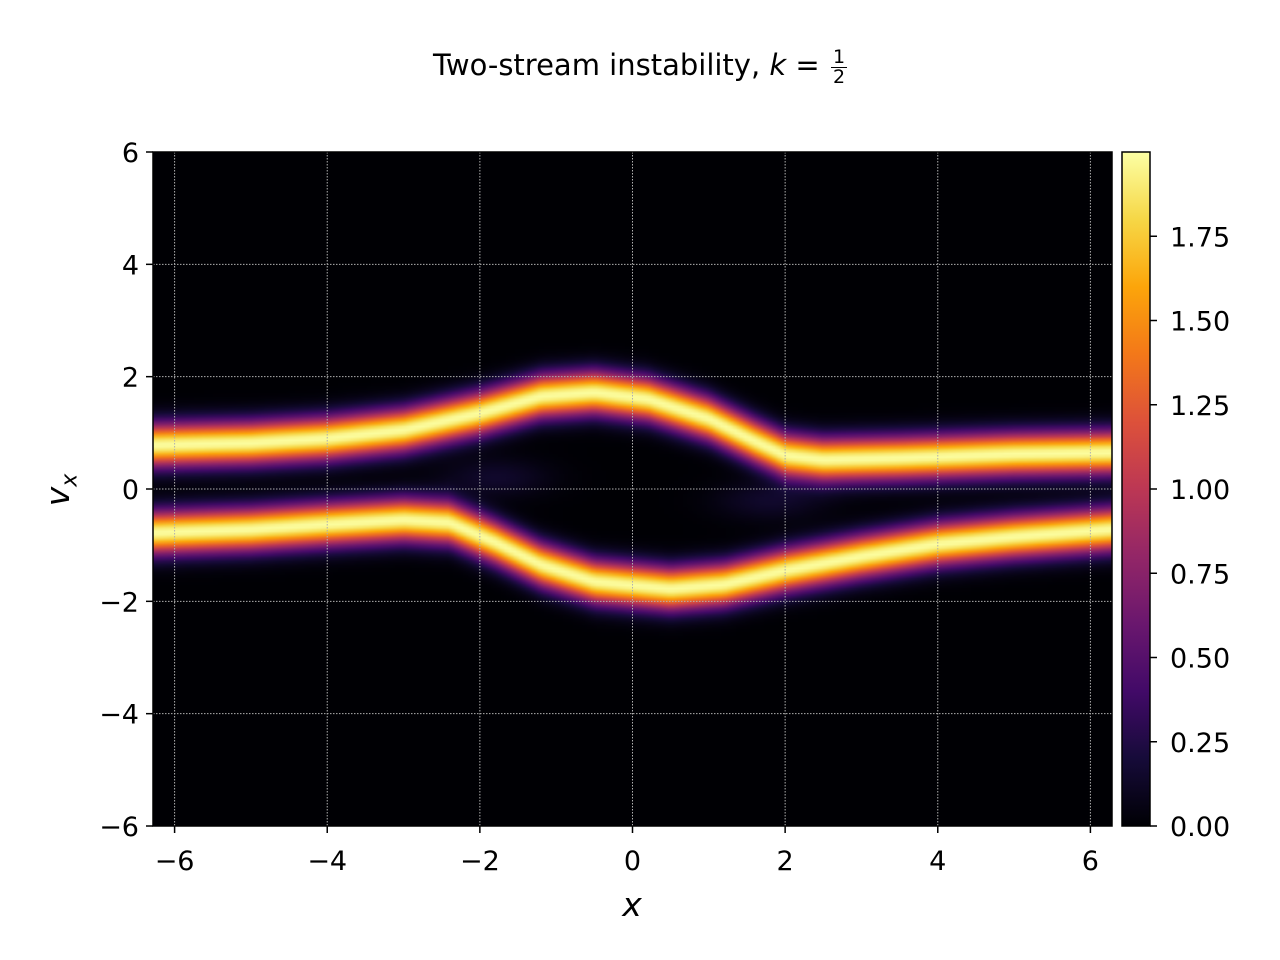 The width and height of the screenshot is (1280, 960). What do you see at coordinates (937, 861) in the screenshot?
I see `x-tick-label: 4` at bounding box center [937, 861].